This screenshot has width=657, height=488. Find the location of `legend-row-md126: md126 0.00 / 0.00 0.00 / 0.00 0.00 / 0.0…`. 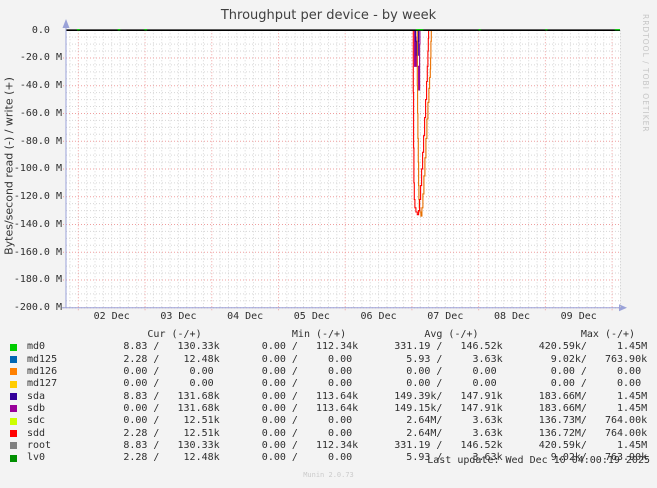

legend-row-md126: md126 0.00 / 0.00 0.00 / 0.00 0.00 / 0.0… is located at coordinates (328, 372).